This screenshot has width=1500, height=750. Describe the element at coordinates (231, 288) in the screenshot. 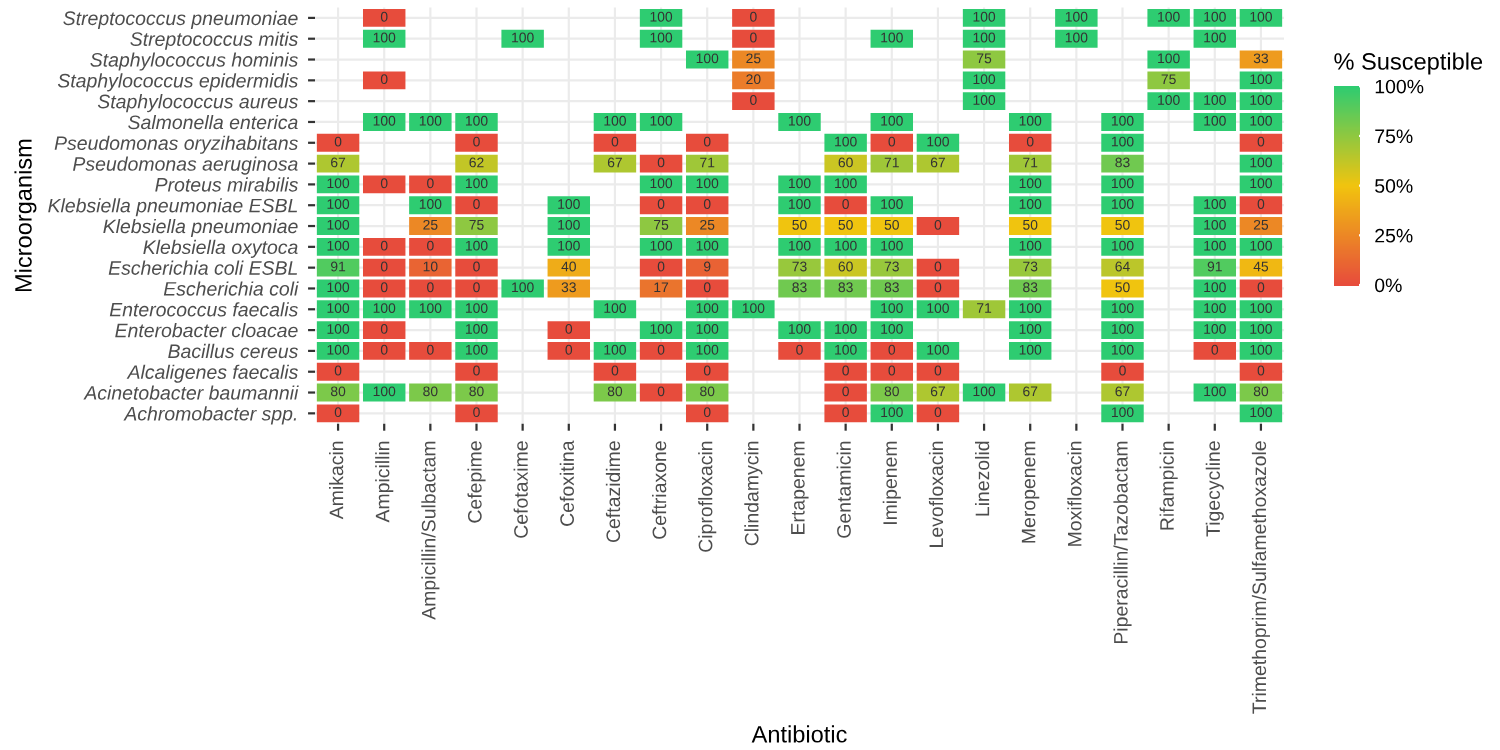

I see `y-tick-label: Escherichia coli` at that location.